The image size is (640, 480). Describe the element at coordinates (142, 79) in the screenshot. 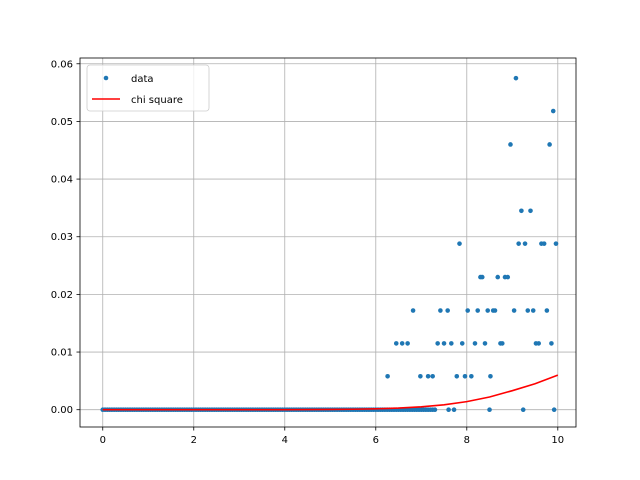

I see `legend-label: data` at that location.